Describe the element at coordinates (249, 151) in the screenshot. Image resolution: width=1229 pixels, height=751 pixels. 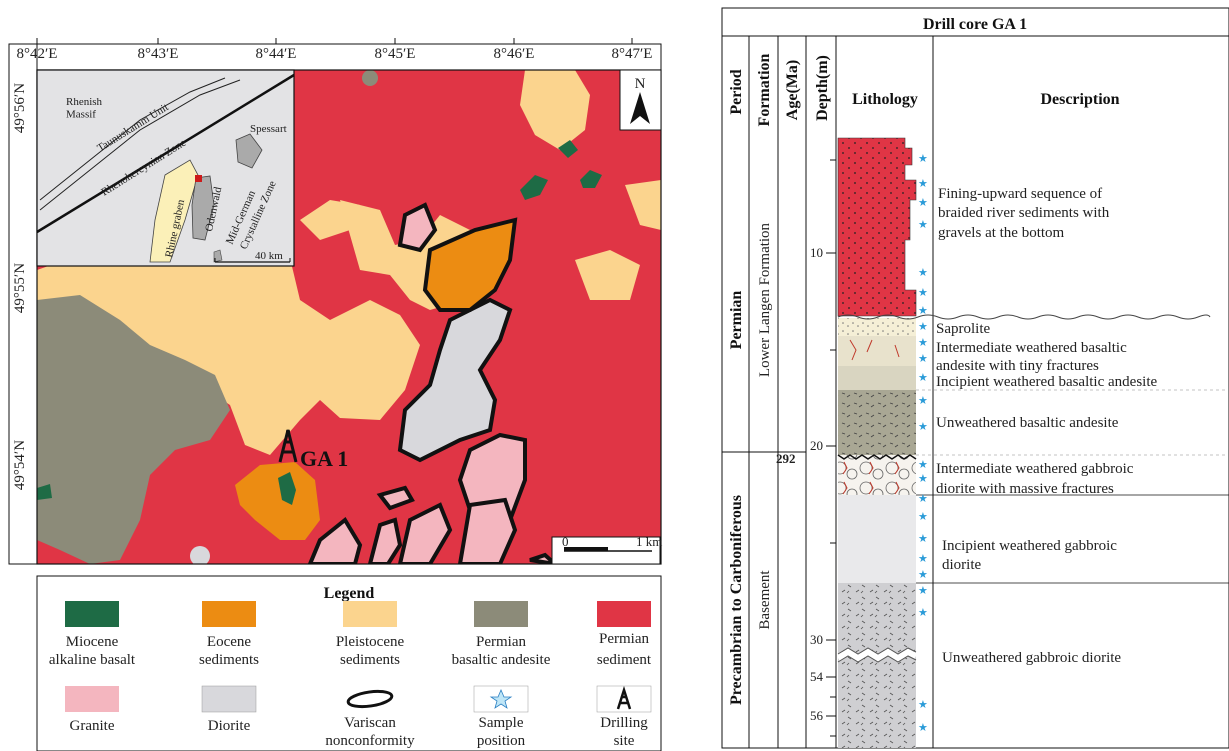
I see `spessart-area` at that location.